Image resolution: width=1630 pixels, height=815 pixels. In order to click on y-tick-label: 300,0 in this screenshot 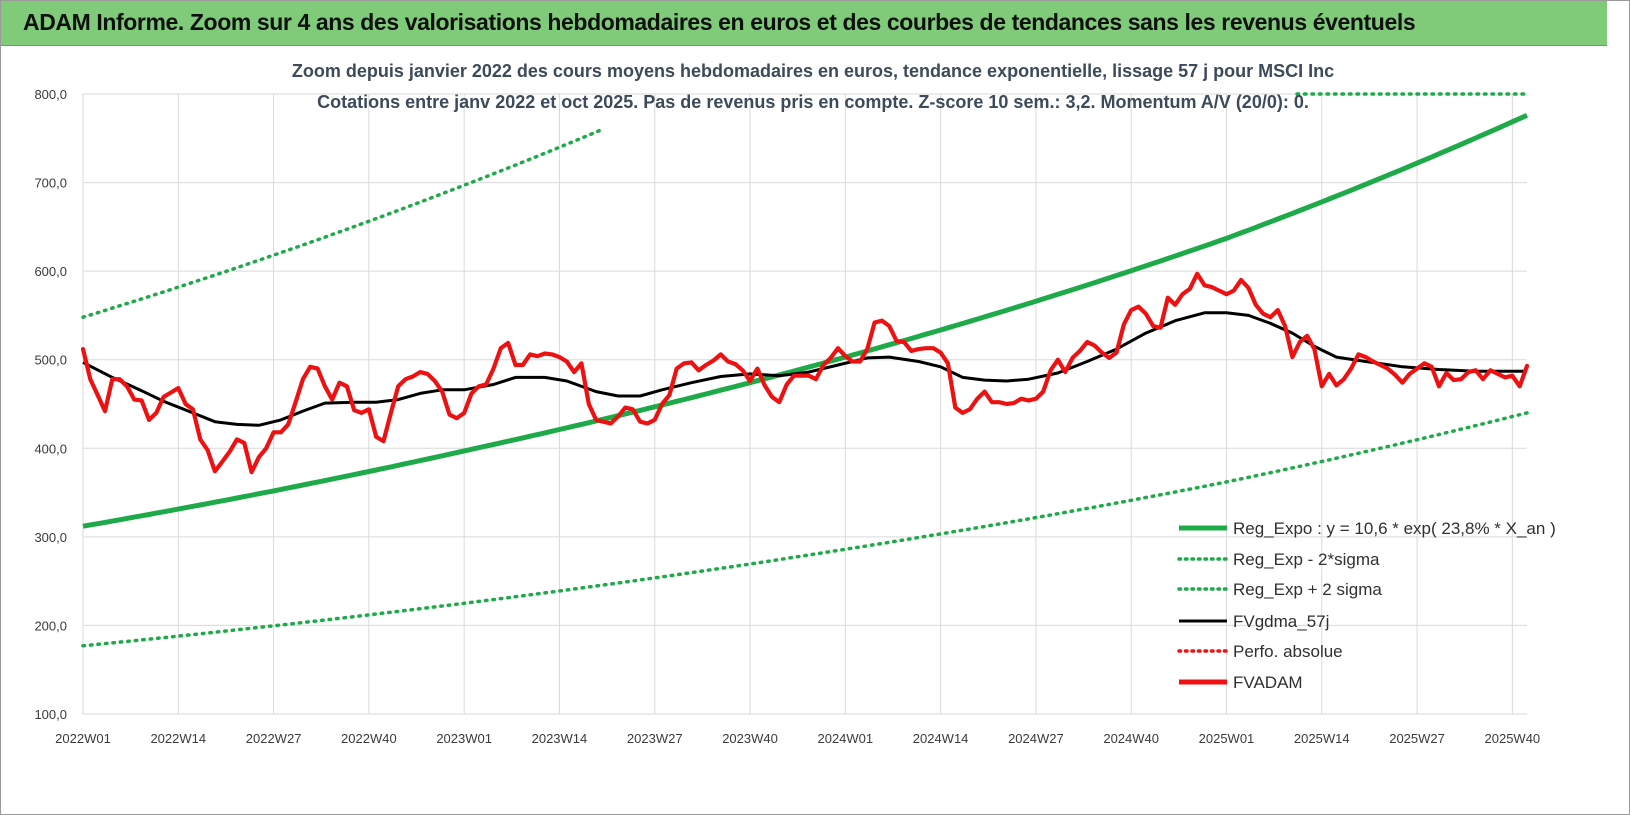, I will do `click(50, 537)`.